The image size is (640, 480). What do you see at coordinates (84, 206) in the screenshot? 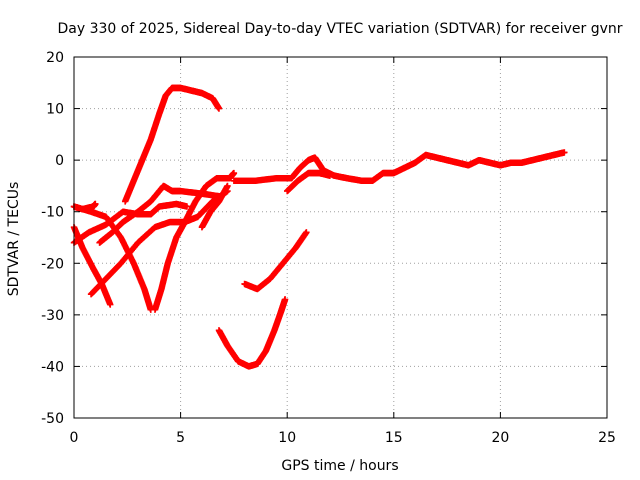
I see `series-arc-early-cluster` at bounding box center [84, 206].